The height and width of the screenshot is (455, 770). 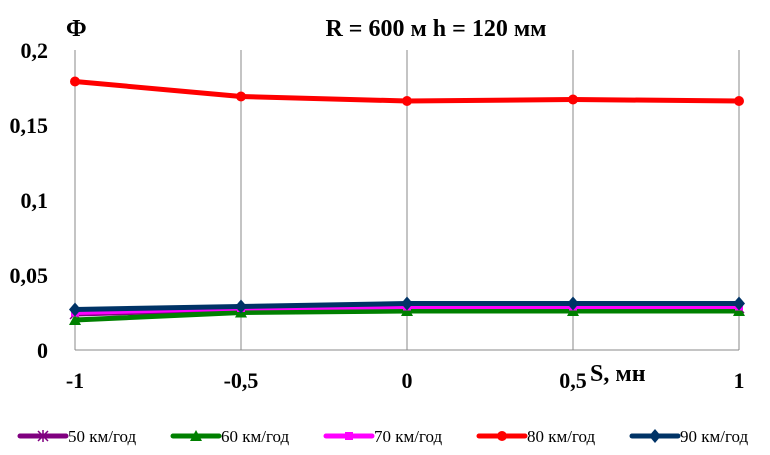 I want to click on x-tick-label: -1, so click(x=75, y=380).